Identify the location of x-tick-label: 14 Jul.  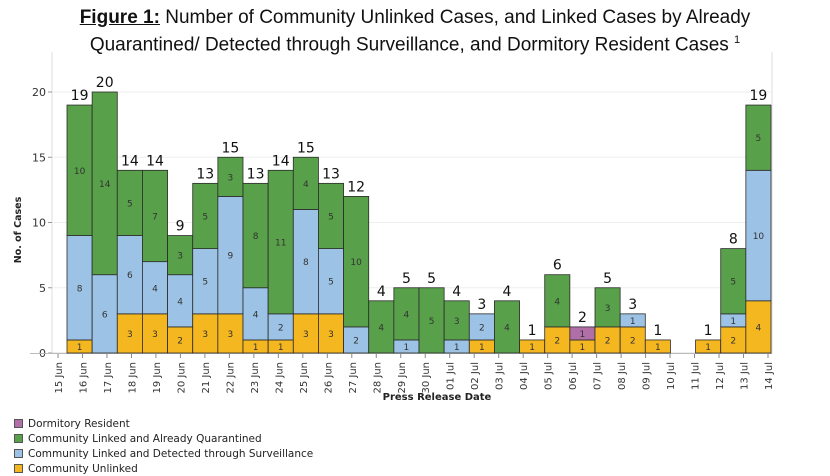
(769, 376).